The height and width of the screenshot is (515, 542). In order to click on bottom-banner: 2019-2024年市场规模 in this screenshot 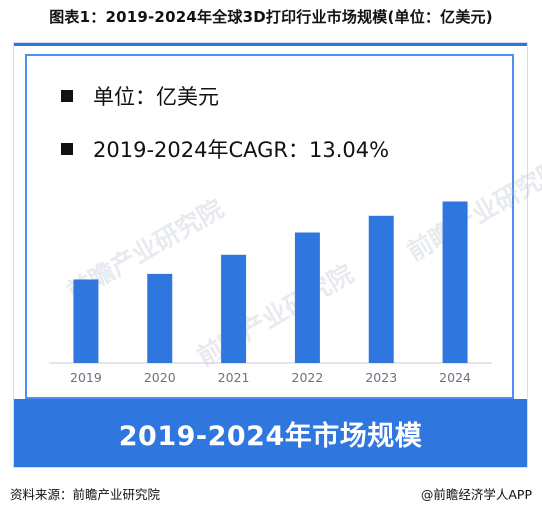, I will do `click(270, 433)`.